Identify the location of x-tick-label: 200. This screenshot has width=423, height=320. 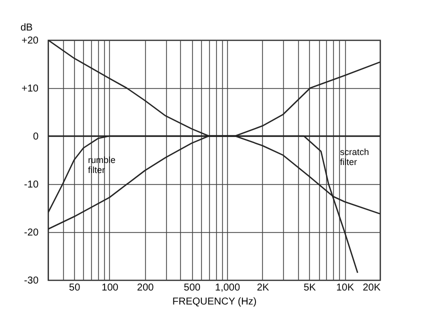
(145, 288).